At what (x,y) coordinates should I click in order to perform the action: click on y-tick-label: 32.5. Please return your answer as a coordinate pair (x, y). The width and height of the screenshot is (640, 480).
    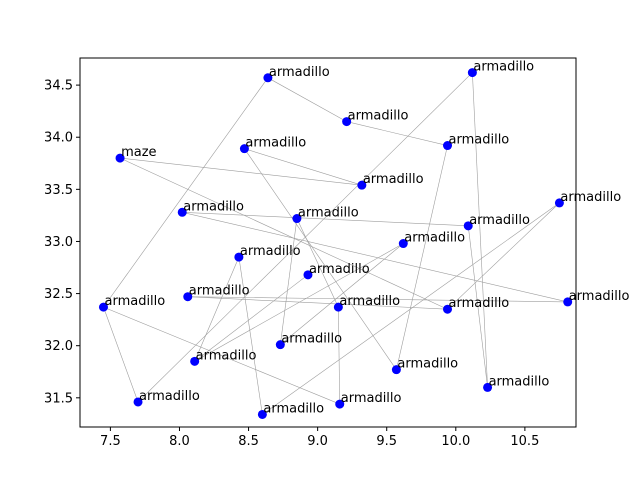
    Looking at the image, I should click on (58, 294).